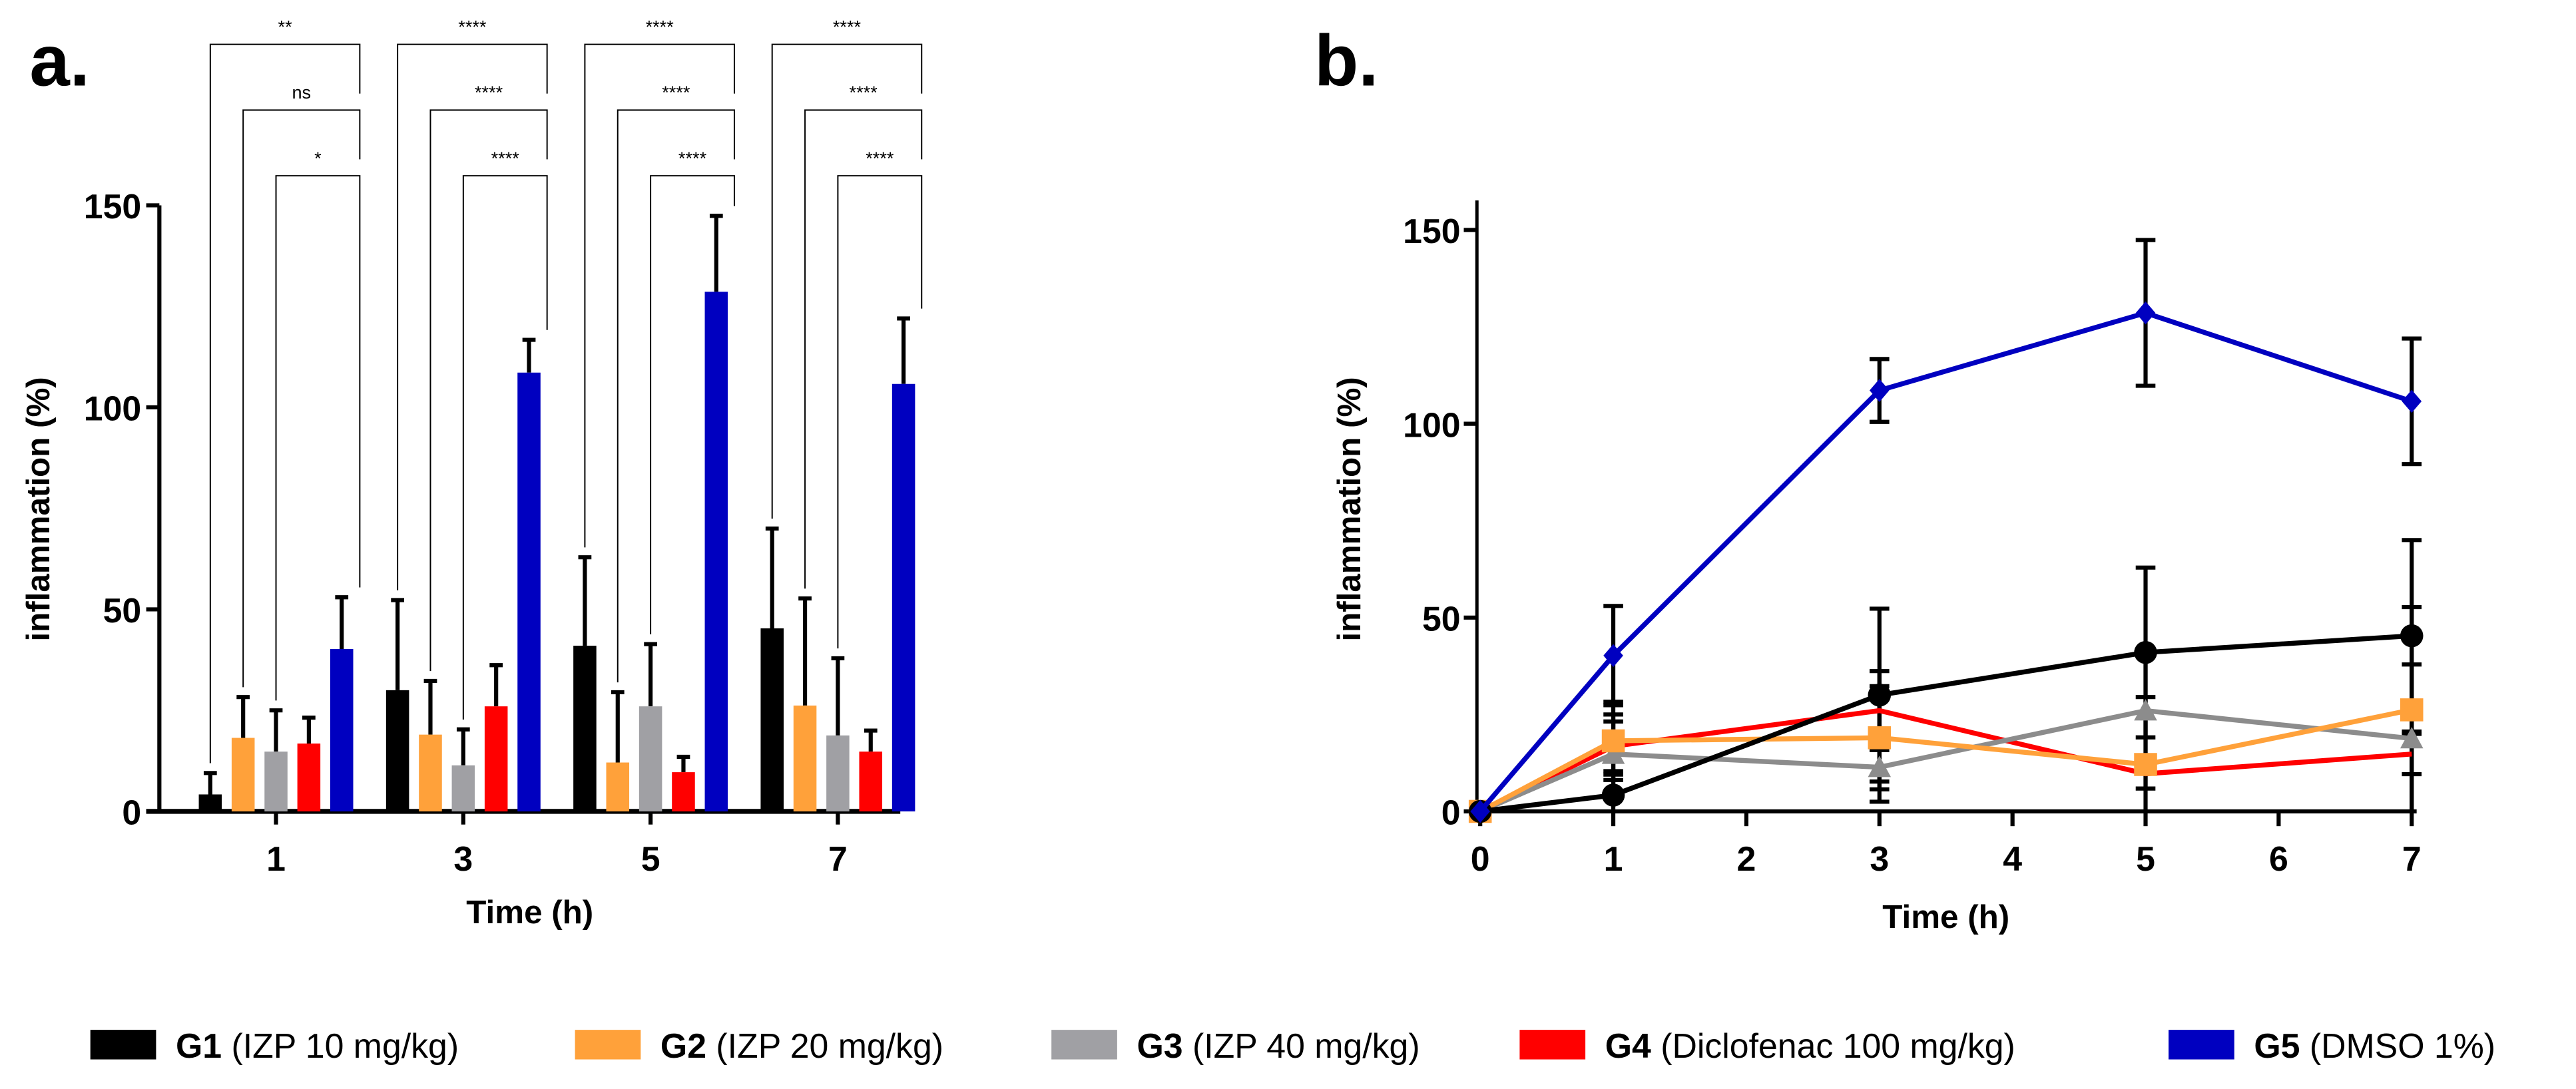 This screenshot has height=1089, width=2576. I want to click on legend-item-G5: G5 (DMSO 1%), so click(2332, 1045).